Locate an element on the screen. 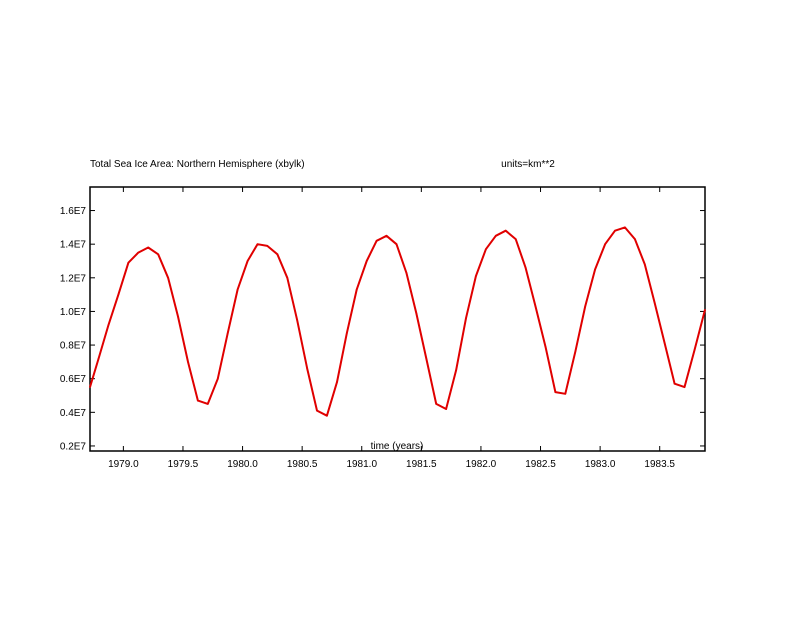  x-tick-label: 1982.5 is located at coordinates (540, 464).